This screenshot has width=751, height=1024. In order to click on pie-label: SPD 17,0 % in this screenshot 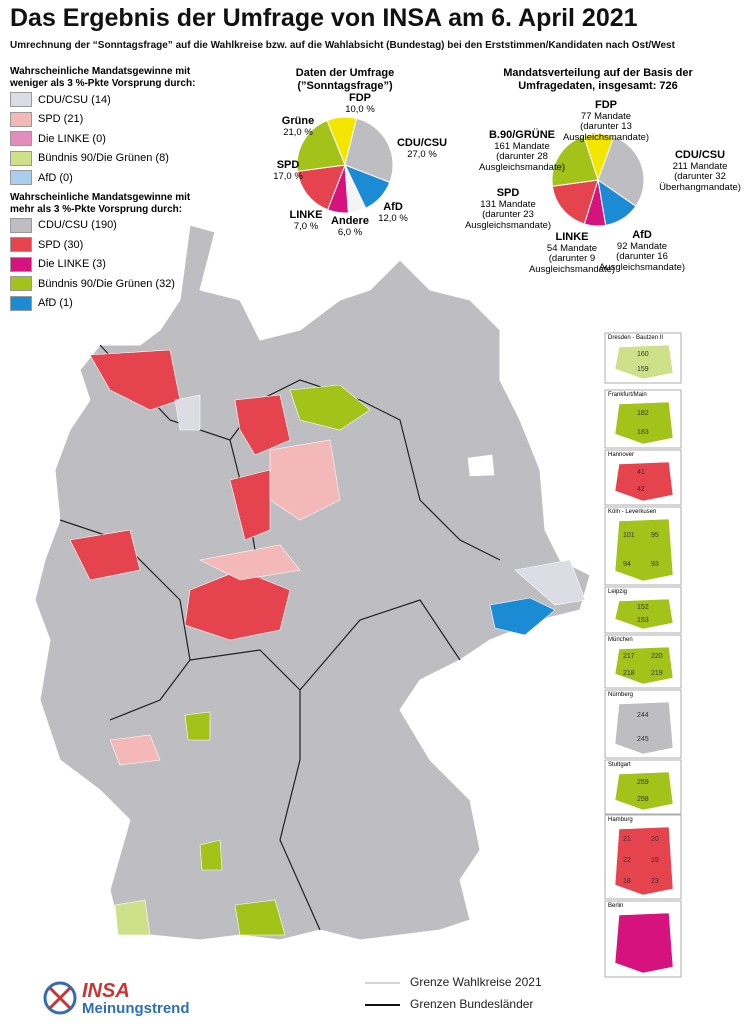, I will do `click(288, 171)`.